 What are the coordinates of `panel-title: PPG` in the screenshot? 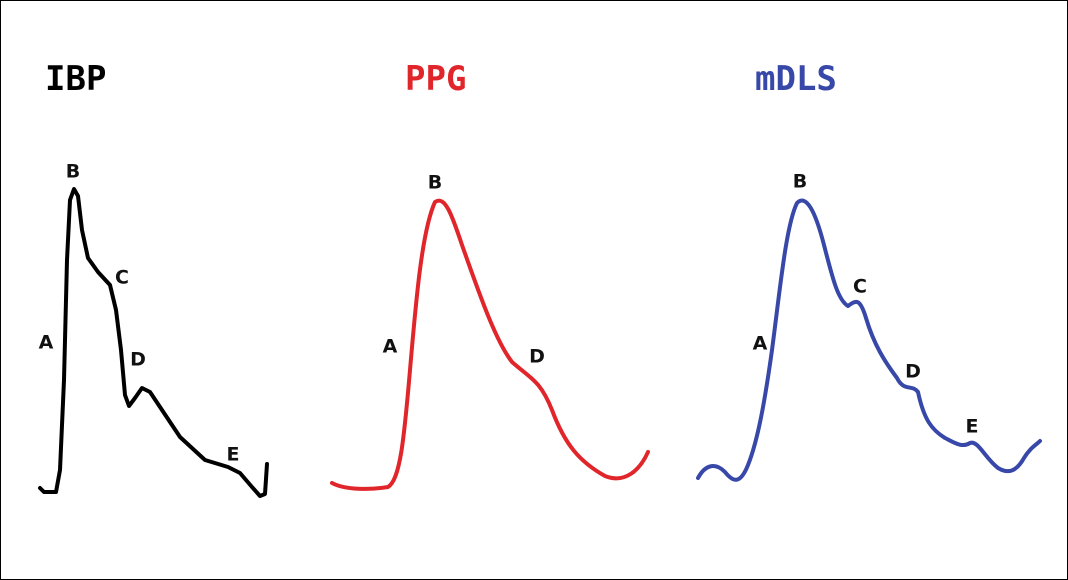 It's located at (435, 79).